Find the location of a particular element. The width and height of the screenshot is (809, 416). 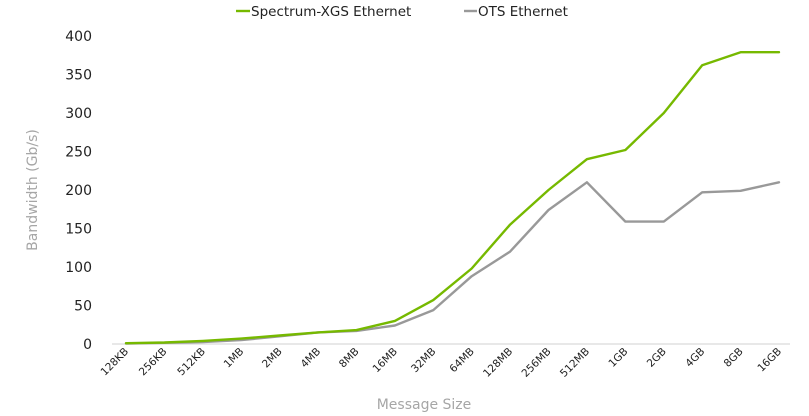

y-axis-ticks: 0 50 100 150 200 250 300 350 400 is located at coordinates (78, 191).